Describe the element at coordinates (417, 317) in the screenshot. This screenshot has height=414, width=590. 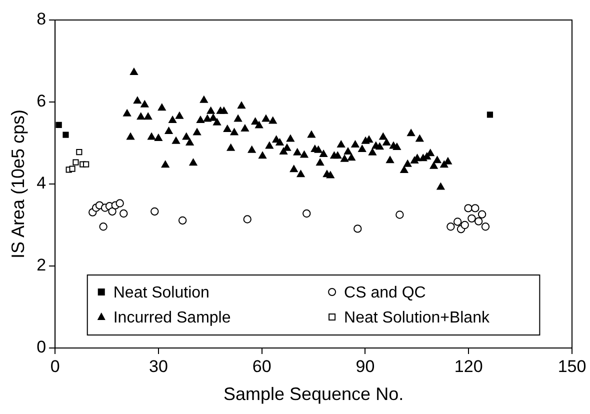
I see `legend-label: Neat Solution+Blank` at that location.